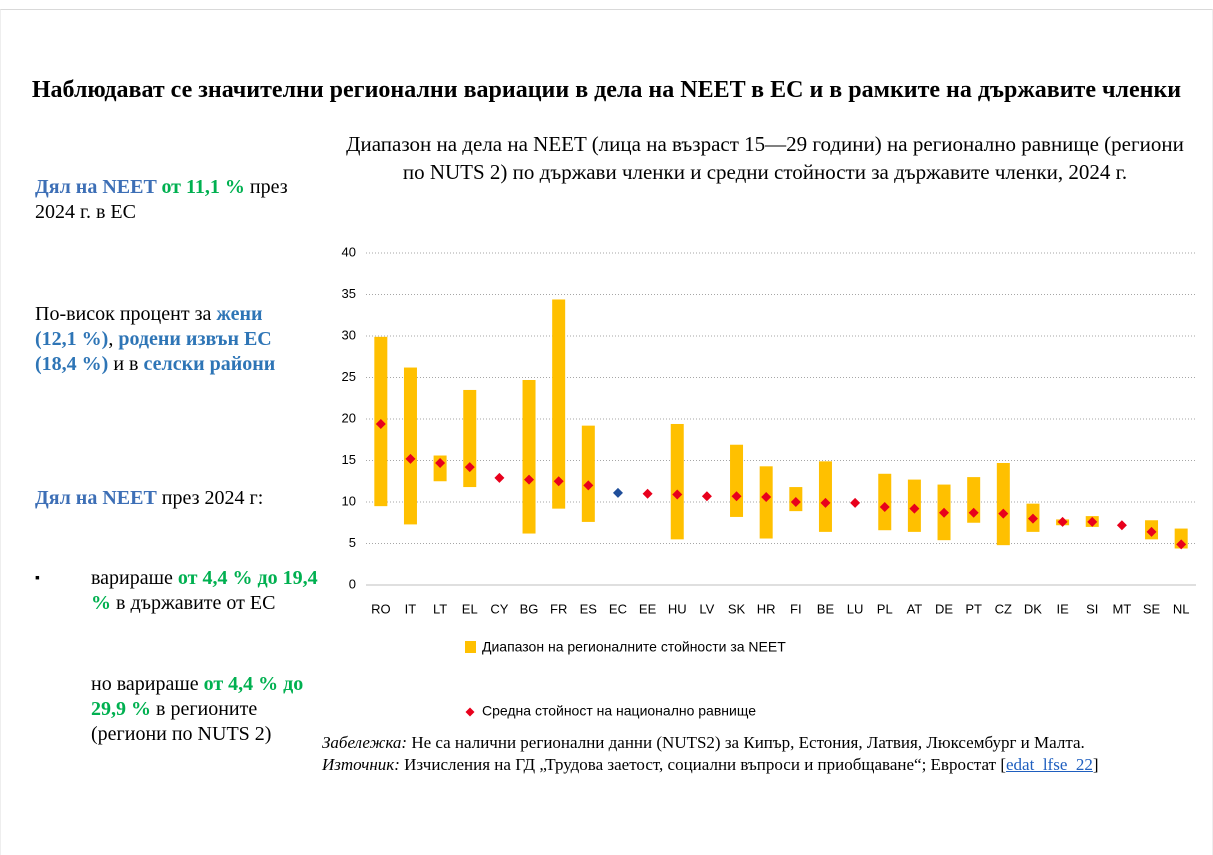 This screenshot has width=1213, height=855. Describe the element at coordinates (855, 608) in the screenshot. I see `x-tick-label: LU` at that location.